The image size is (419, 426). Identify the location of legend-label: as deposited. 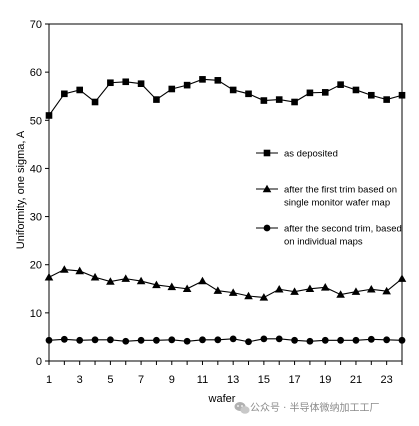
(311, 154).